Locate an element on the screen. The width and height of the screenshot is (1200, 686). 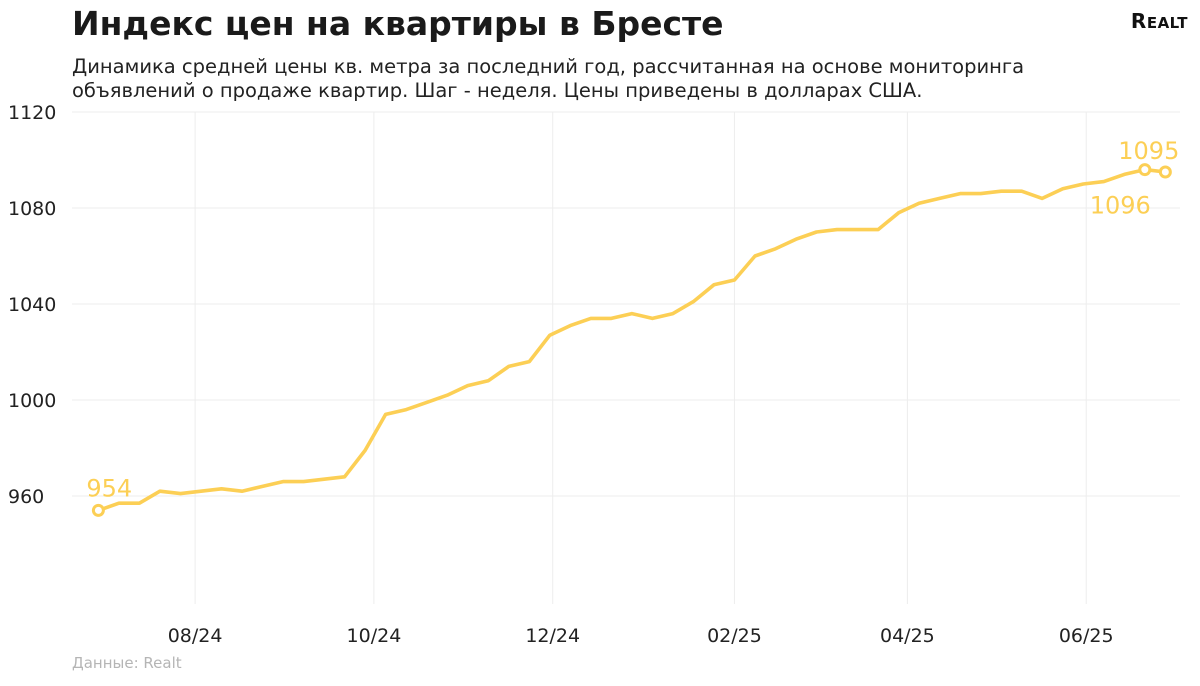
x-tick-label: 12/24 is located at coordinates (552, 636).